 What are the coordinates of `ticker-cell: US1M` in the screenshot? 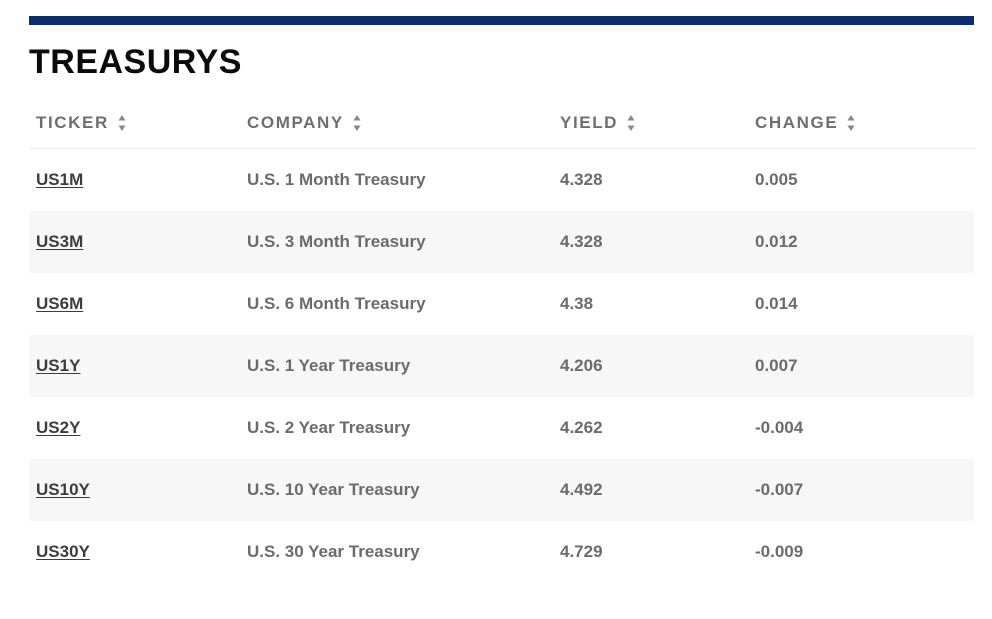 It's located at (59, 180).